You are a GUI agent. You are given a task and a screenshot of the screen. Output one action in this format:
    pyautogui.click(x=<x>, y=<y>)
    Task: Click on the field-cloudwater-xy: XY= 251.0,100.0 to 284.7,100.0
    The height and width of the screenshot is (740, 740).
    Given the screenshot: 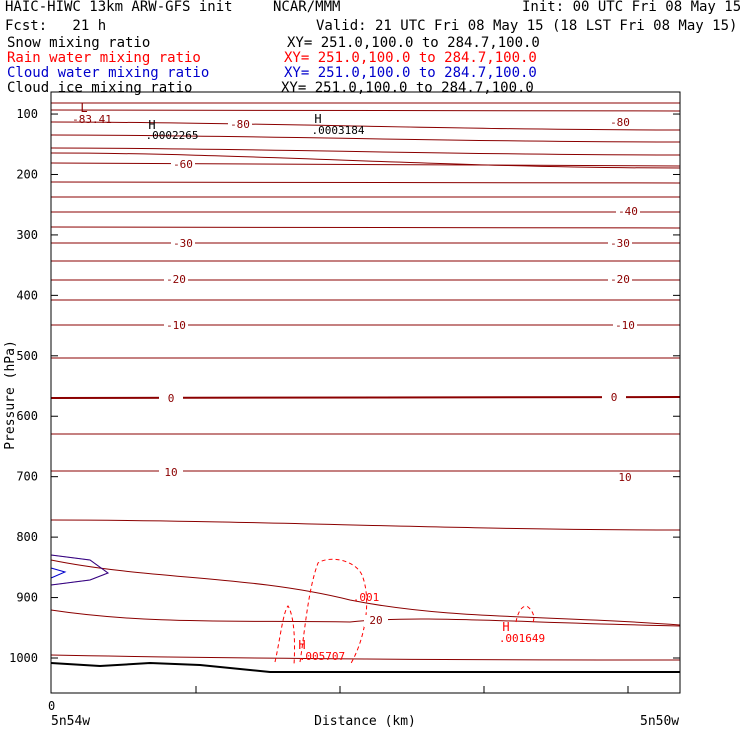 What is the action you would take?
    pyautogui.click(x=410, y=73)
    